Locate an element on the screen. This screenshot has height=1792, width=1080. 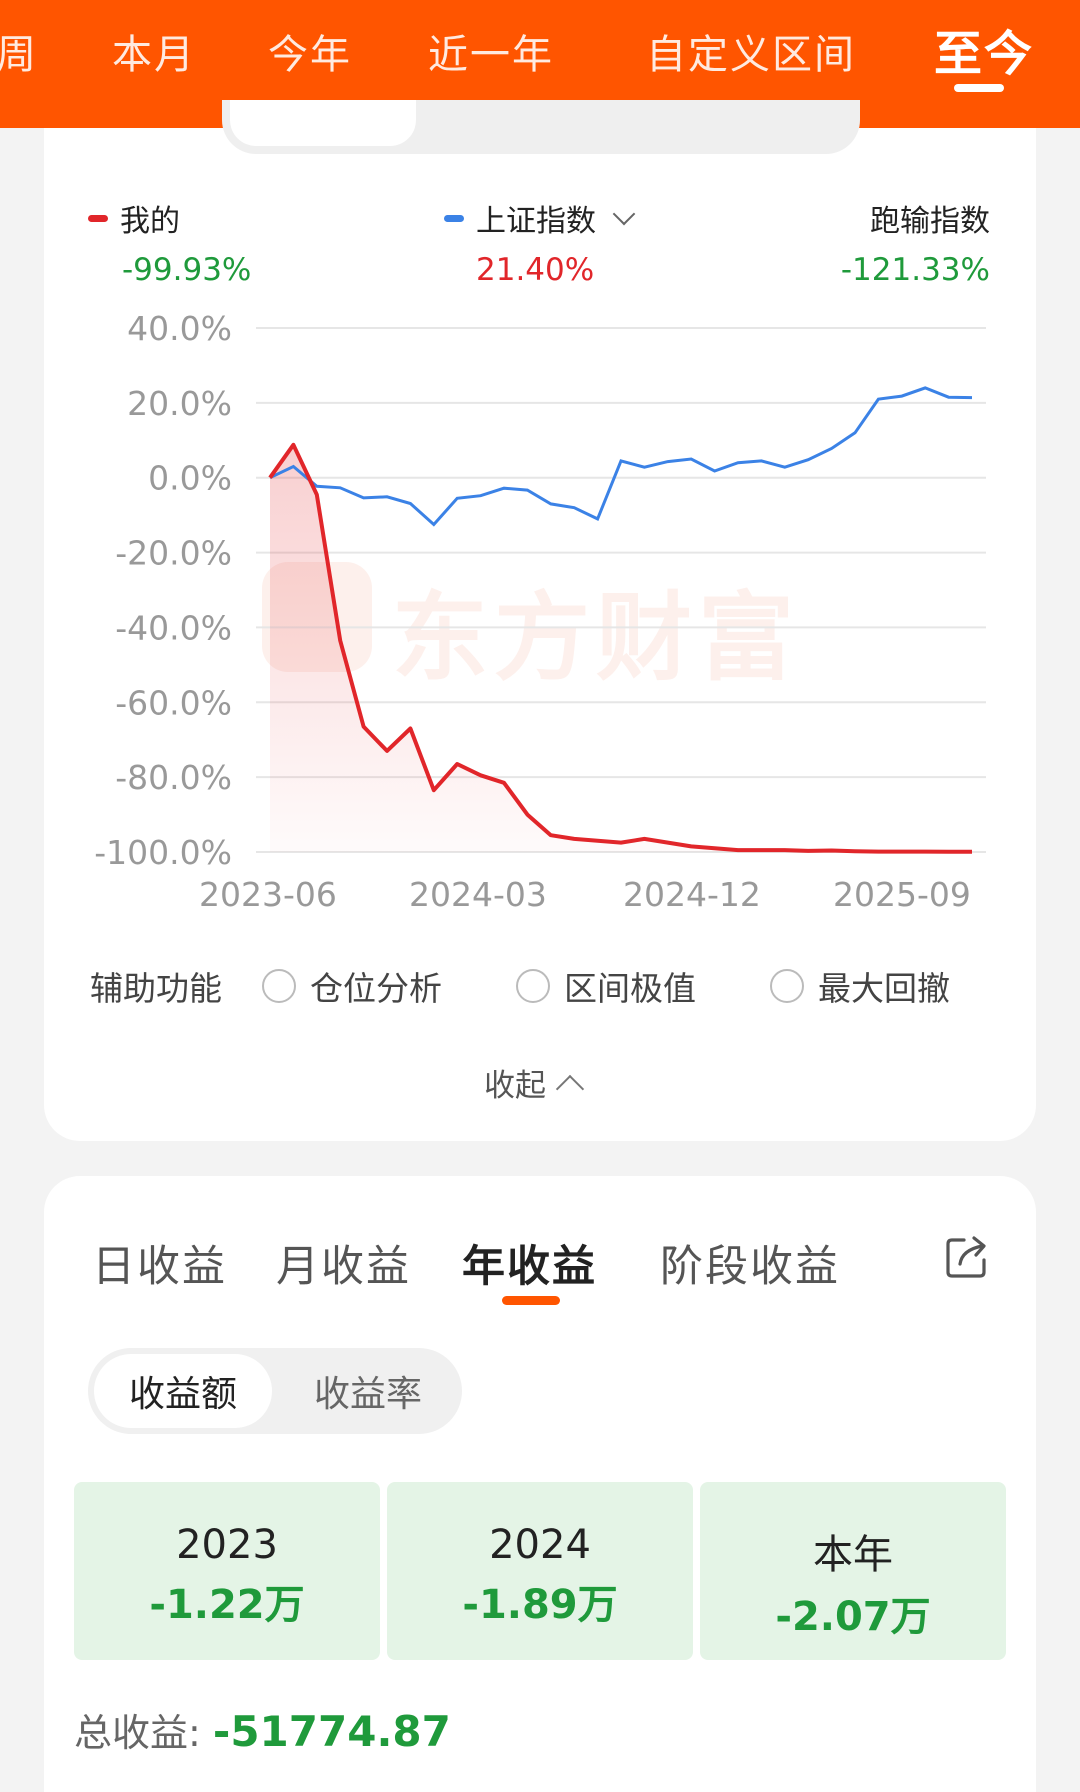
legend-outperform-label: 跑输指数 is located at coordinates (930, 221).